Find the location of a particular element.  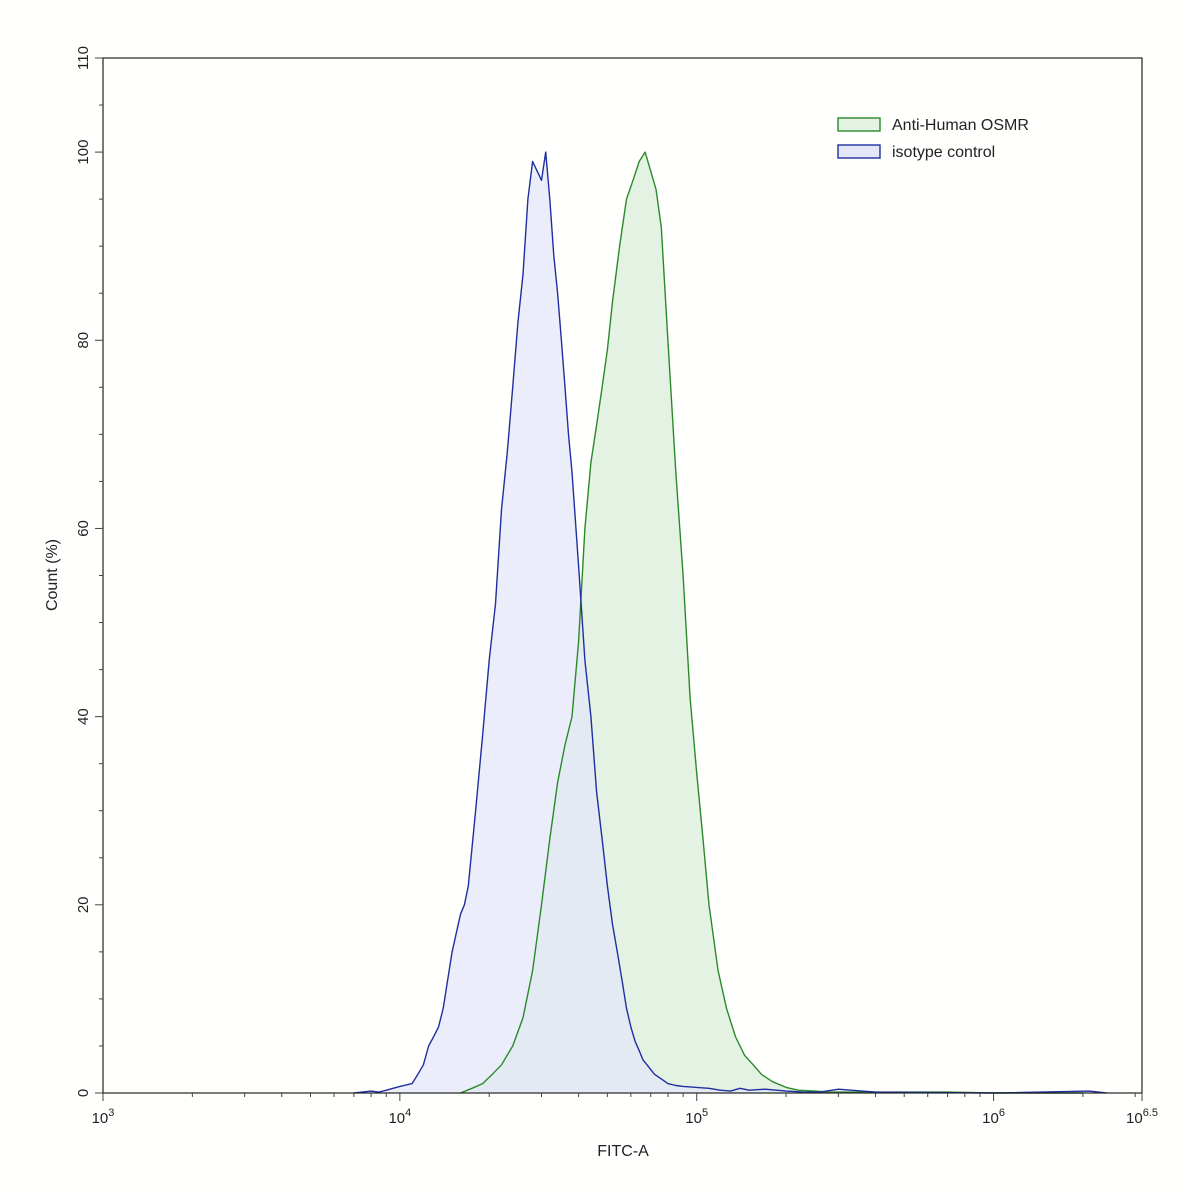

x-tick-label: 10⁴ is located at coordinates (399, 1117).